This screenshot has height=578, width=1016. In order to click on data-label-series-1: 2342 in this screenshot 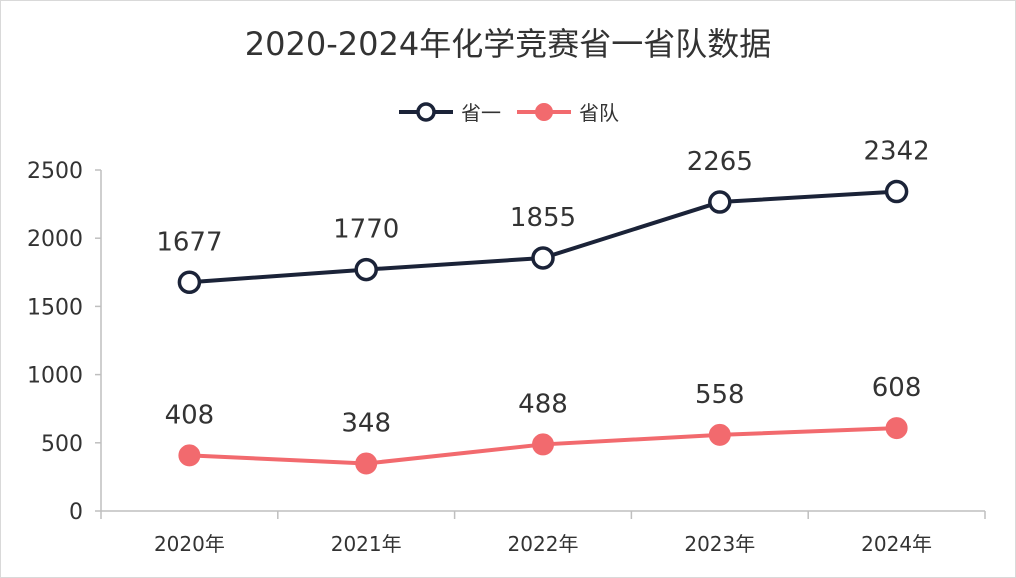, I will do `click(897, 152)`.